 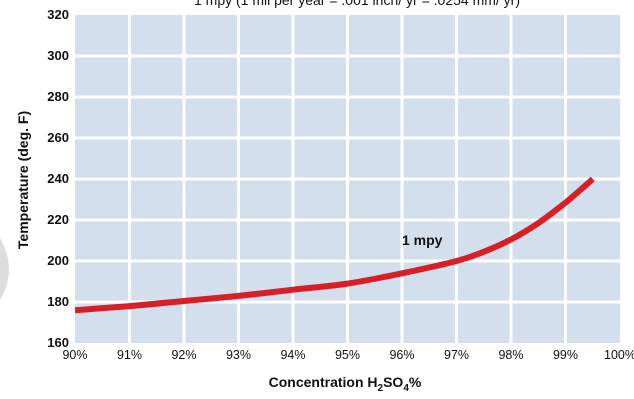 I want to click on x-tick-label: 95%, so click(x=347, y=355).